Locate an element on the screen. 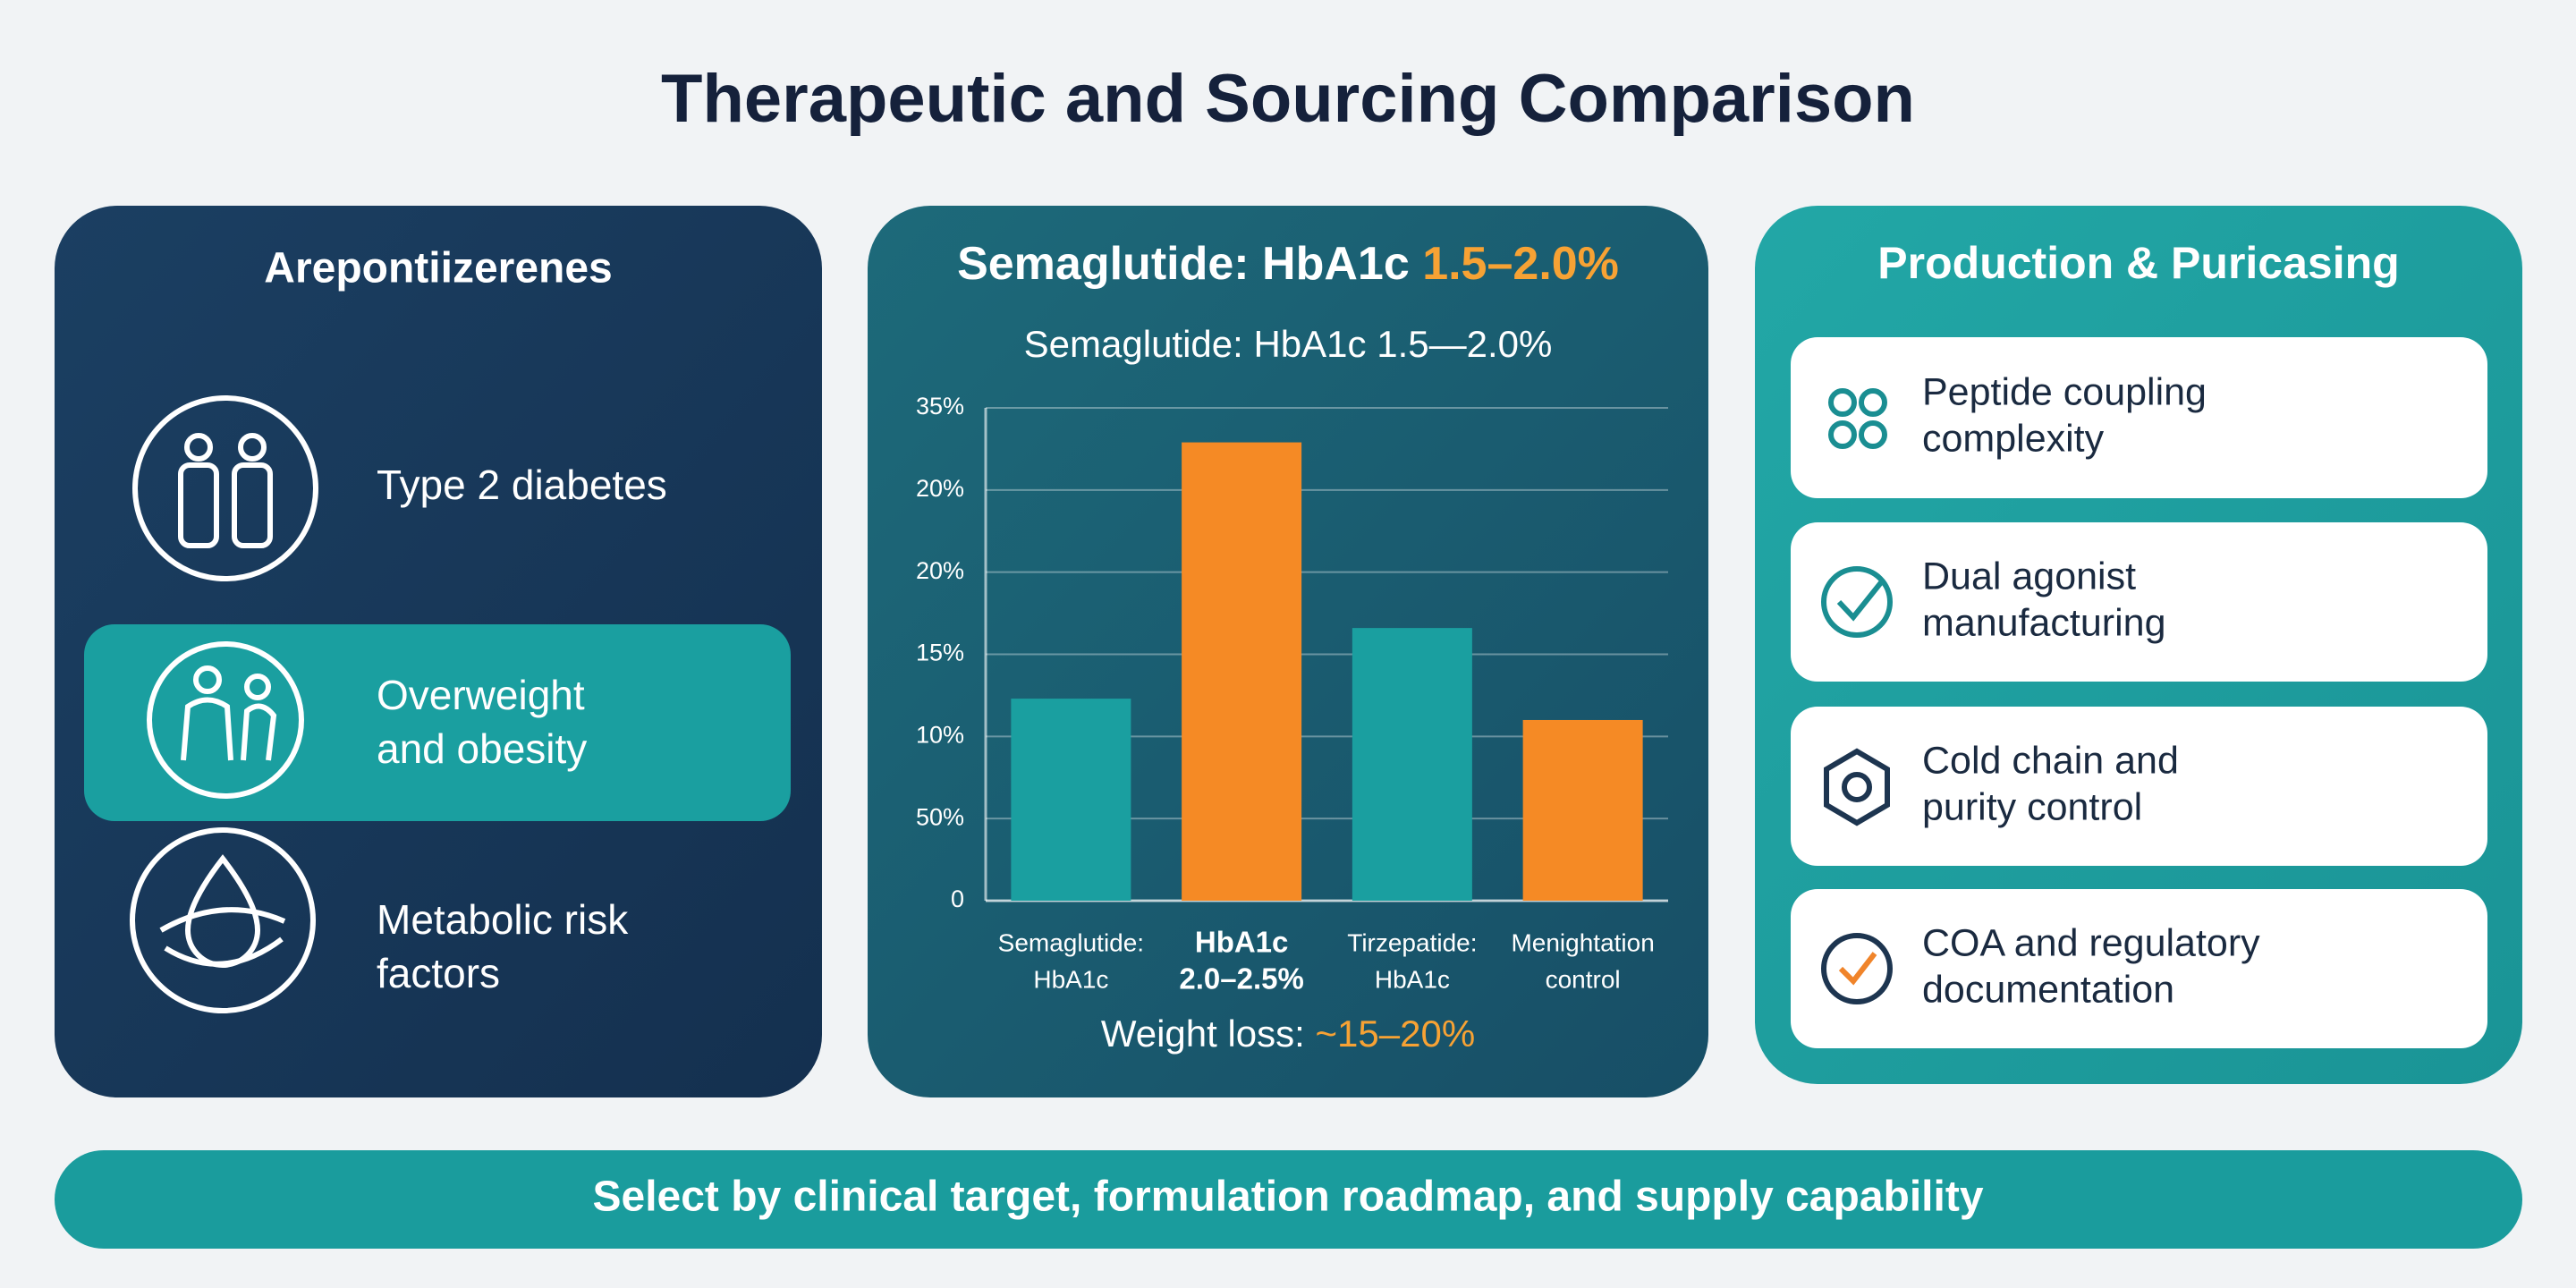  item-text: Type 2 diabetes is located at coordinates (522, 485).